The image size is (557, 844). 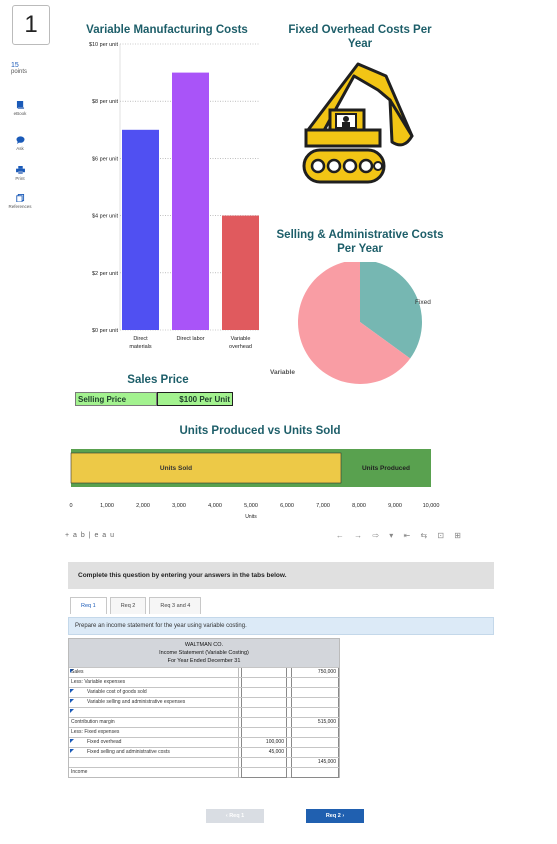 I want to click on x-tick-label: 4,000, so click(x=215, y=506).